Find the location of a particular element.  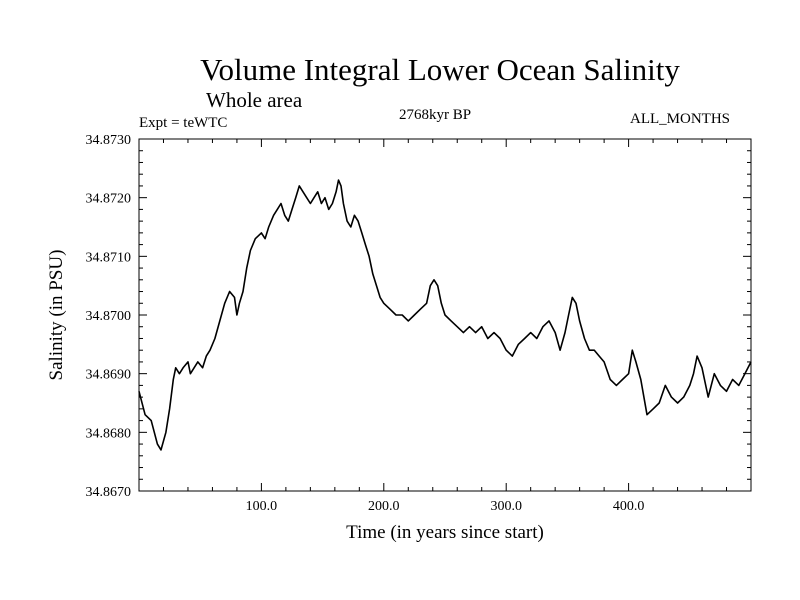

chart-title: Volume Integral Lower Ocean Salinity is located at coordinates (440, 69).